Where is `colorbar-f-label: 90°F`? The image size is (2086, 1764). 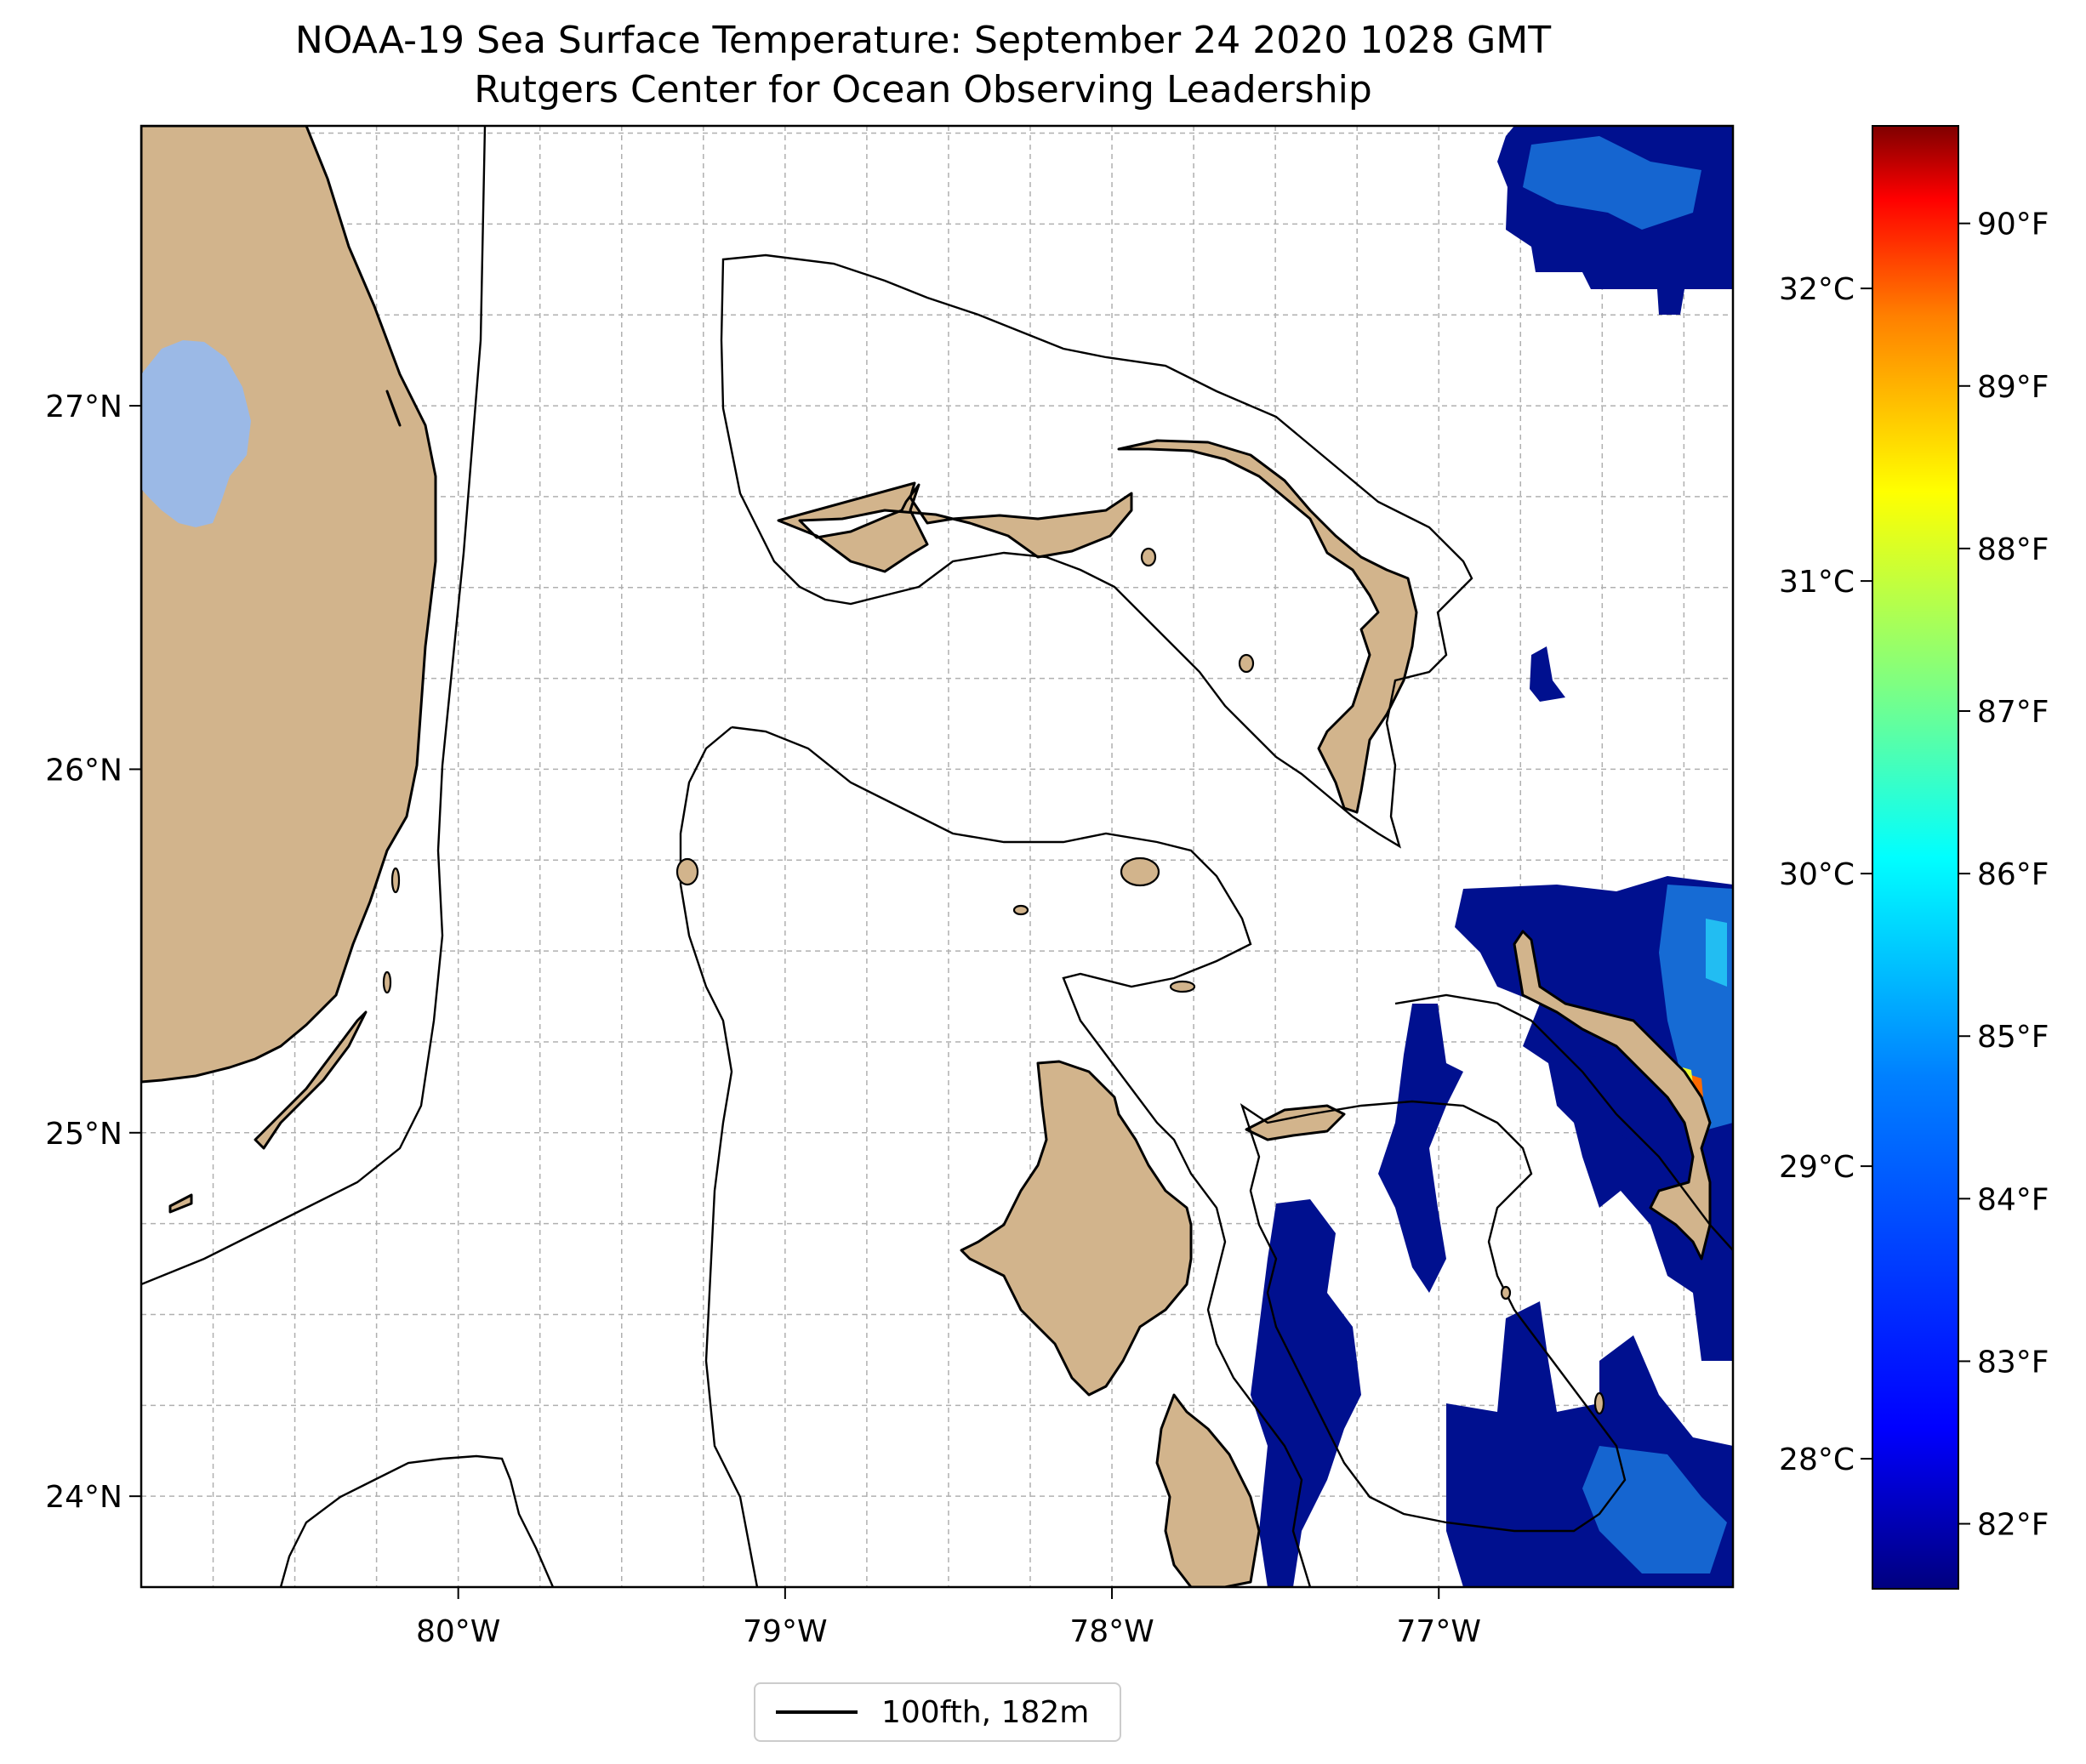 colorbar-f-label: 90°F is located at coordinates (2013, 225).